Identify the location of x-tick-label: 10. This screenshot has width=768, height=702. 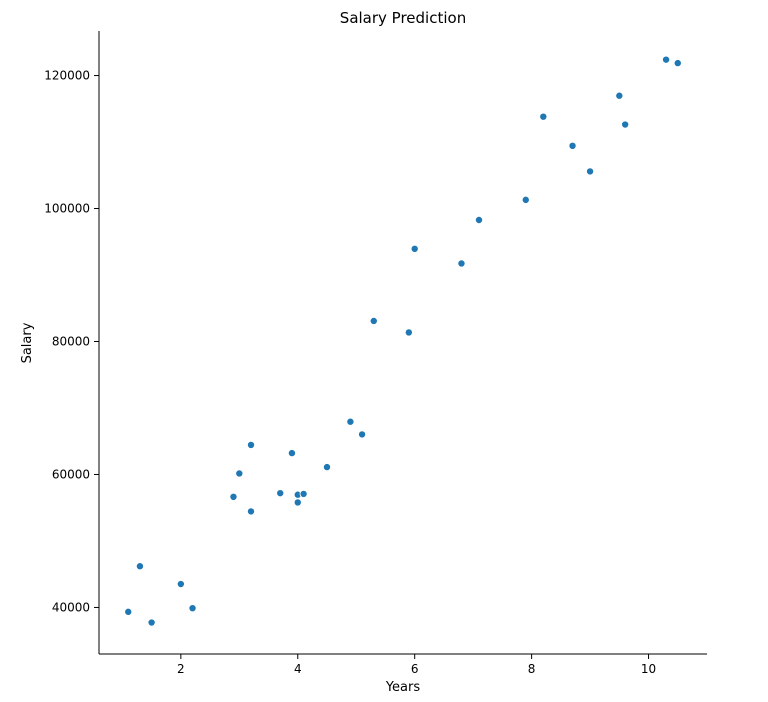
(648, 669).